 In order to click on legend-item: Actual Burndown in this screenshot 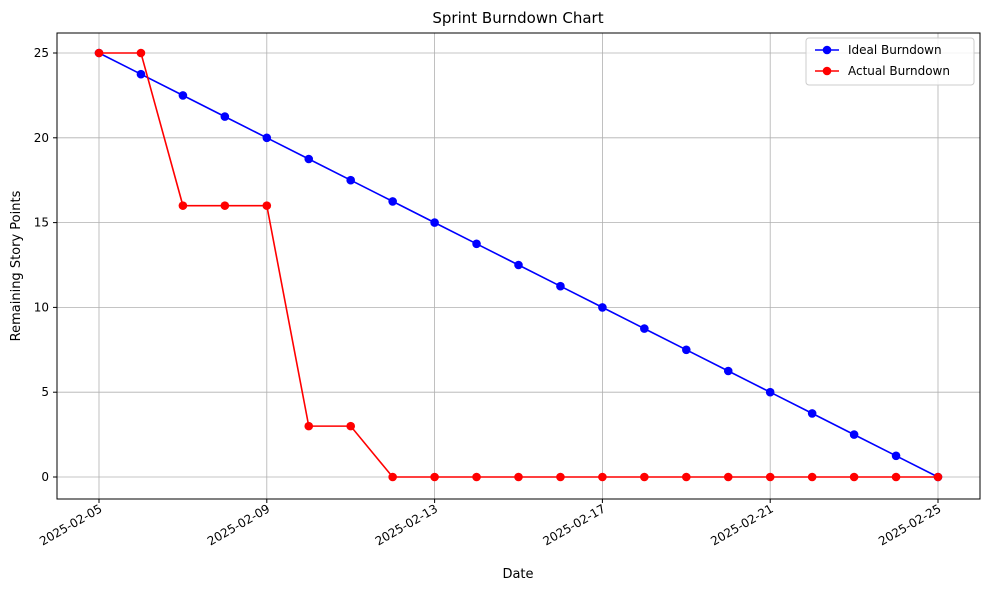, I will do `click(882, 71)`.